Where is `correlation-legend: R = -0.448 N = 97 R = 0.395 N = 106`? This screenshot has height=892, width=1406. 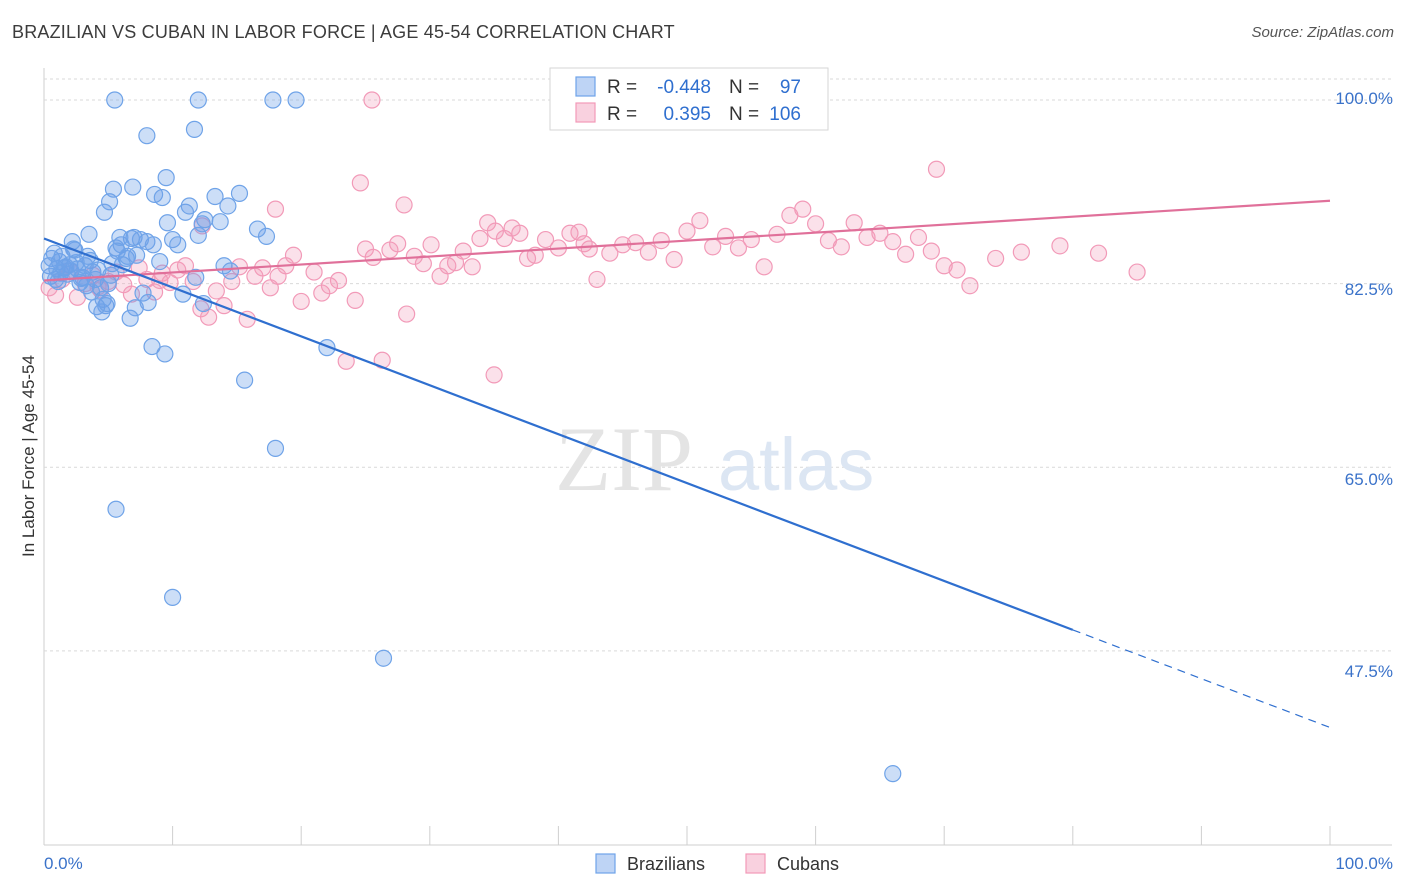
correlation-legend: R = -0.448 N = 97 R = 0.395 N = 106 is located at coordinates (689, 99).